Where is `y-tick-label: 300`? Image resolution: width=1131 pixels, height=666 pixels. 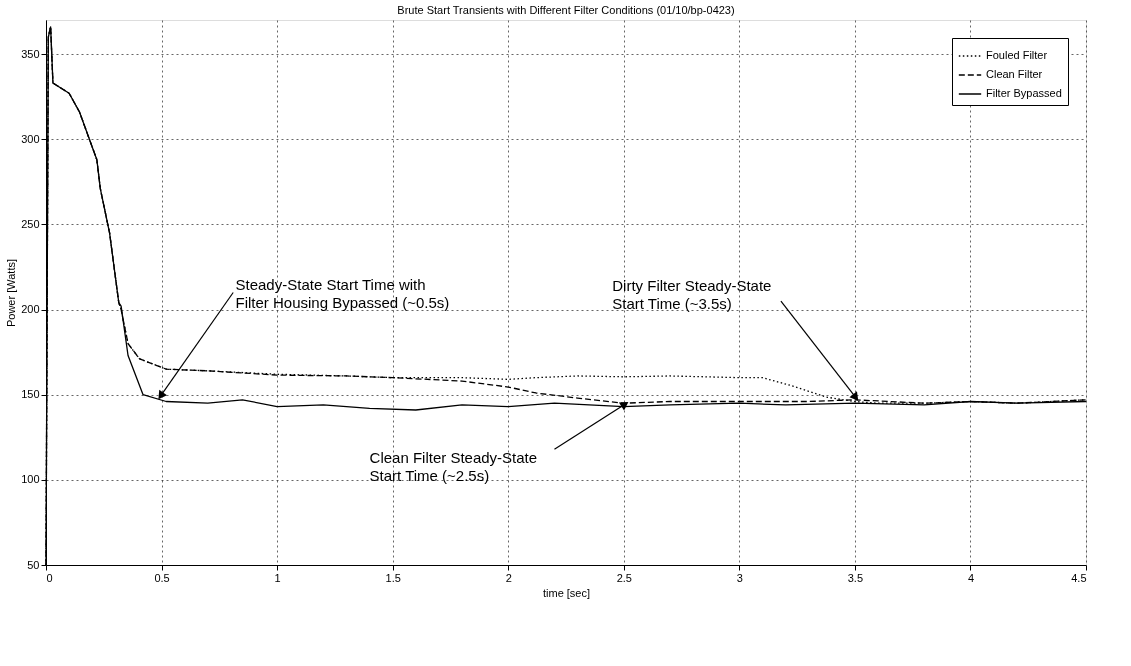
y-tick-label: 300 is located at coordinates (30, 138).